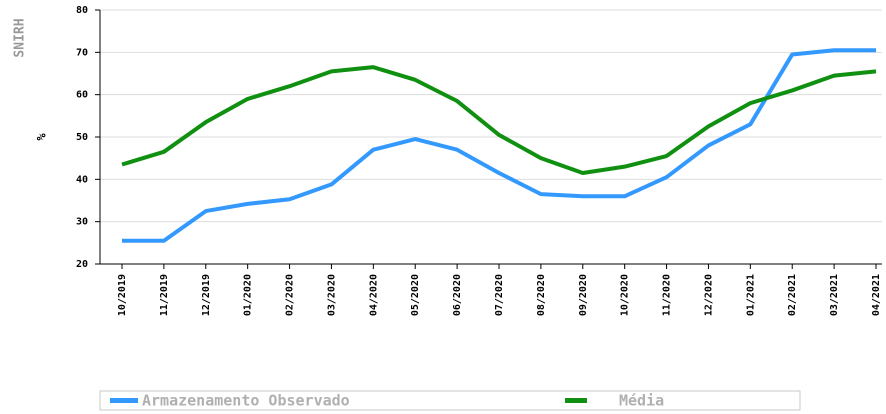  Describe the element at coordinates (499, 295) in the screenshot. I see `x-tick-label: 07/2020` at that location.